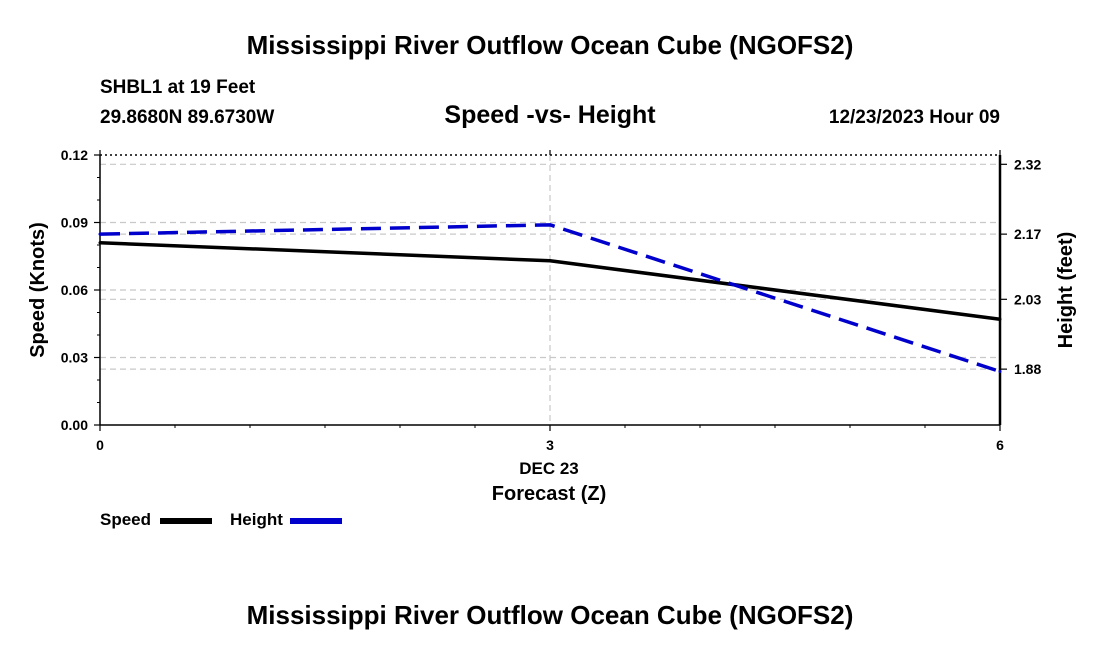  I want to click on legend-speed-label: Speed, so click(126, 519).